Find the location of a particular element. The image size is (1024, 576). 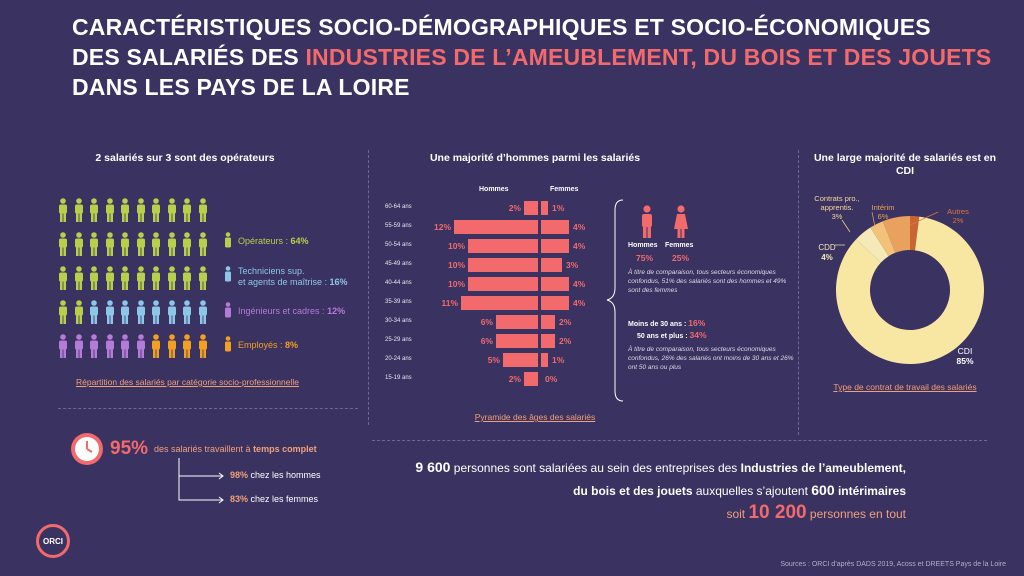

full-time-pct: 95% is located at coordinates (129, 448).